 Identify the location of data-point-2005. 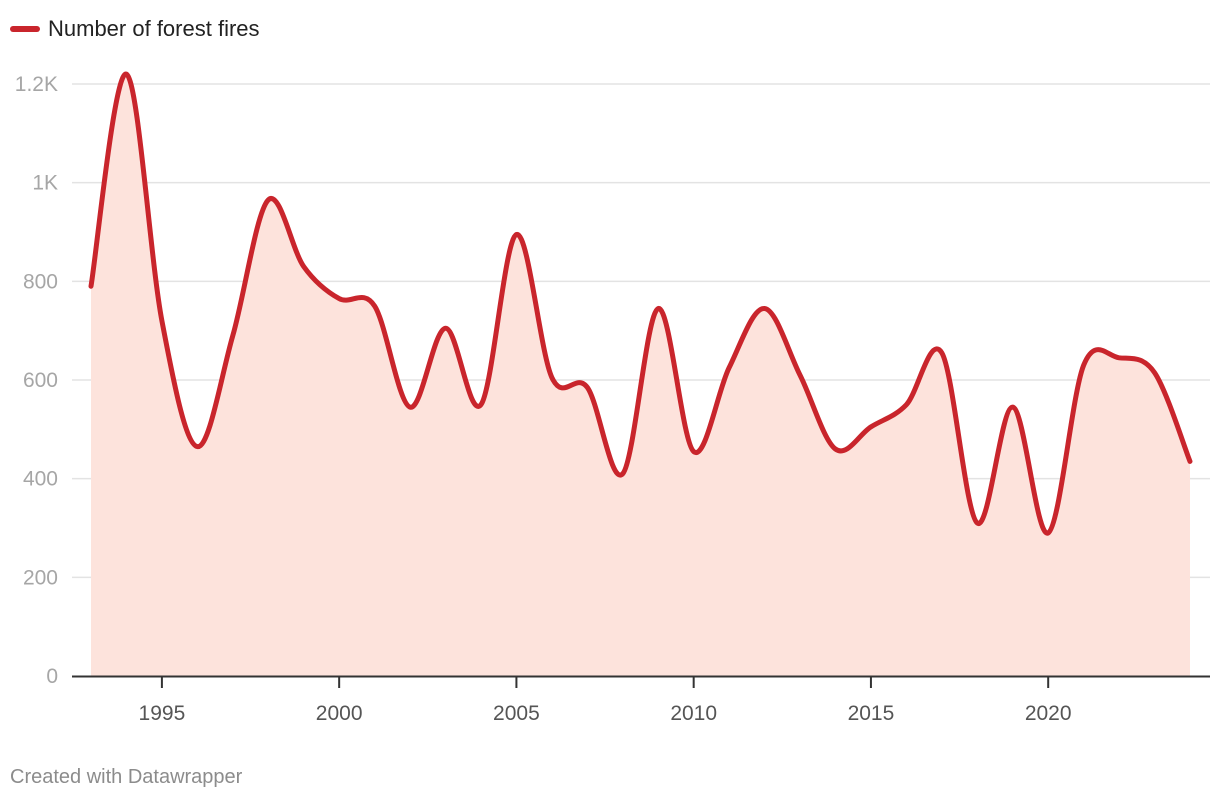
(516, 234).